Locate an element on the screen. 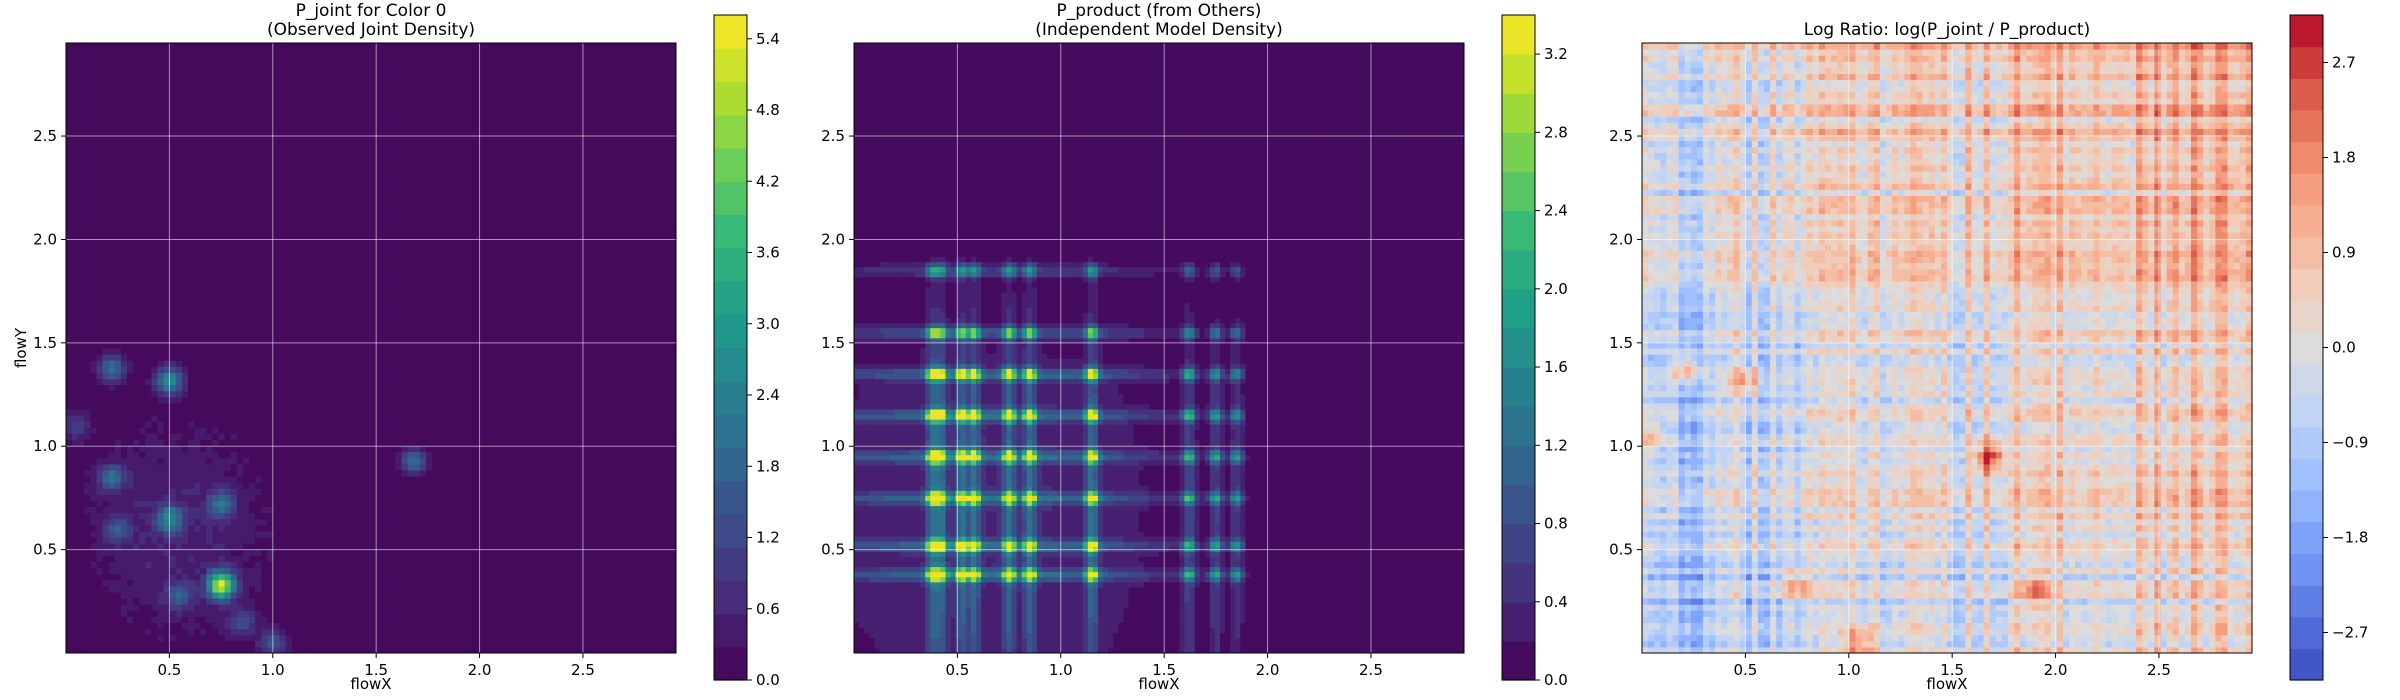 This screenshot has width=2400, height=700. panel-subtitle: (Observed Joint Density) is located at coordinates (371, 30).